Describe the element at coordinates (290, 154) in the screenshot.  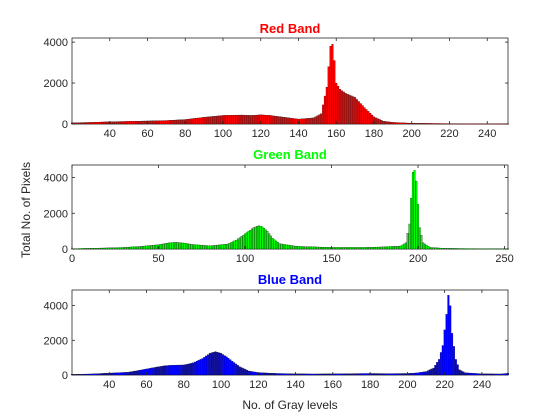
I see `green-band-title: Green Band` at that location.